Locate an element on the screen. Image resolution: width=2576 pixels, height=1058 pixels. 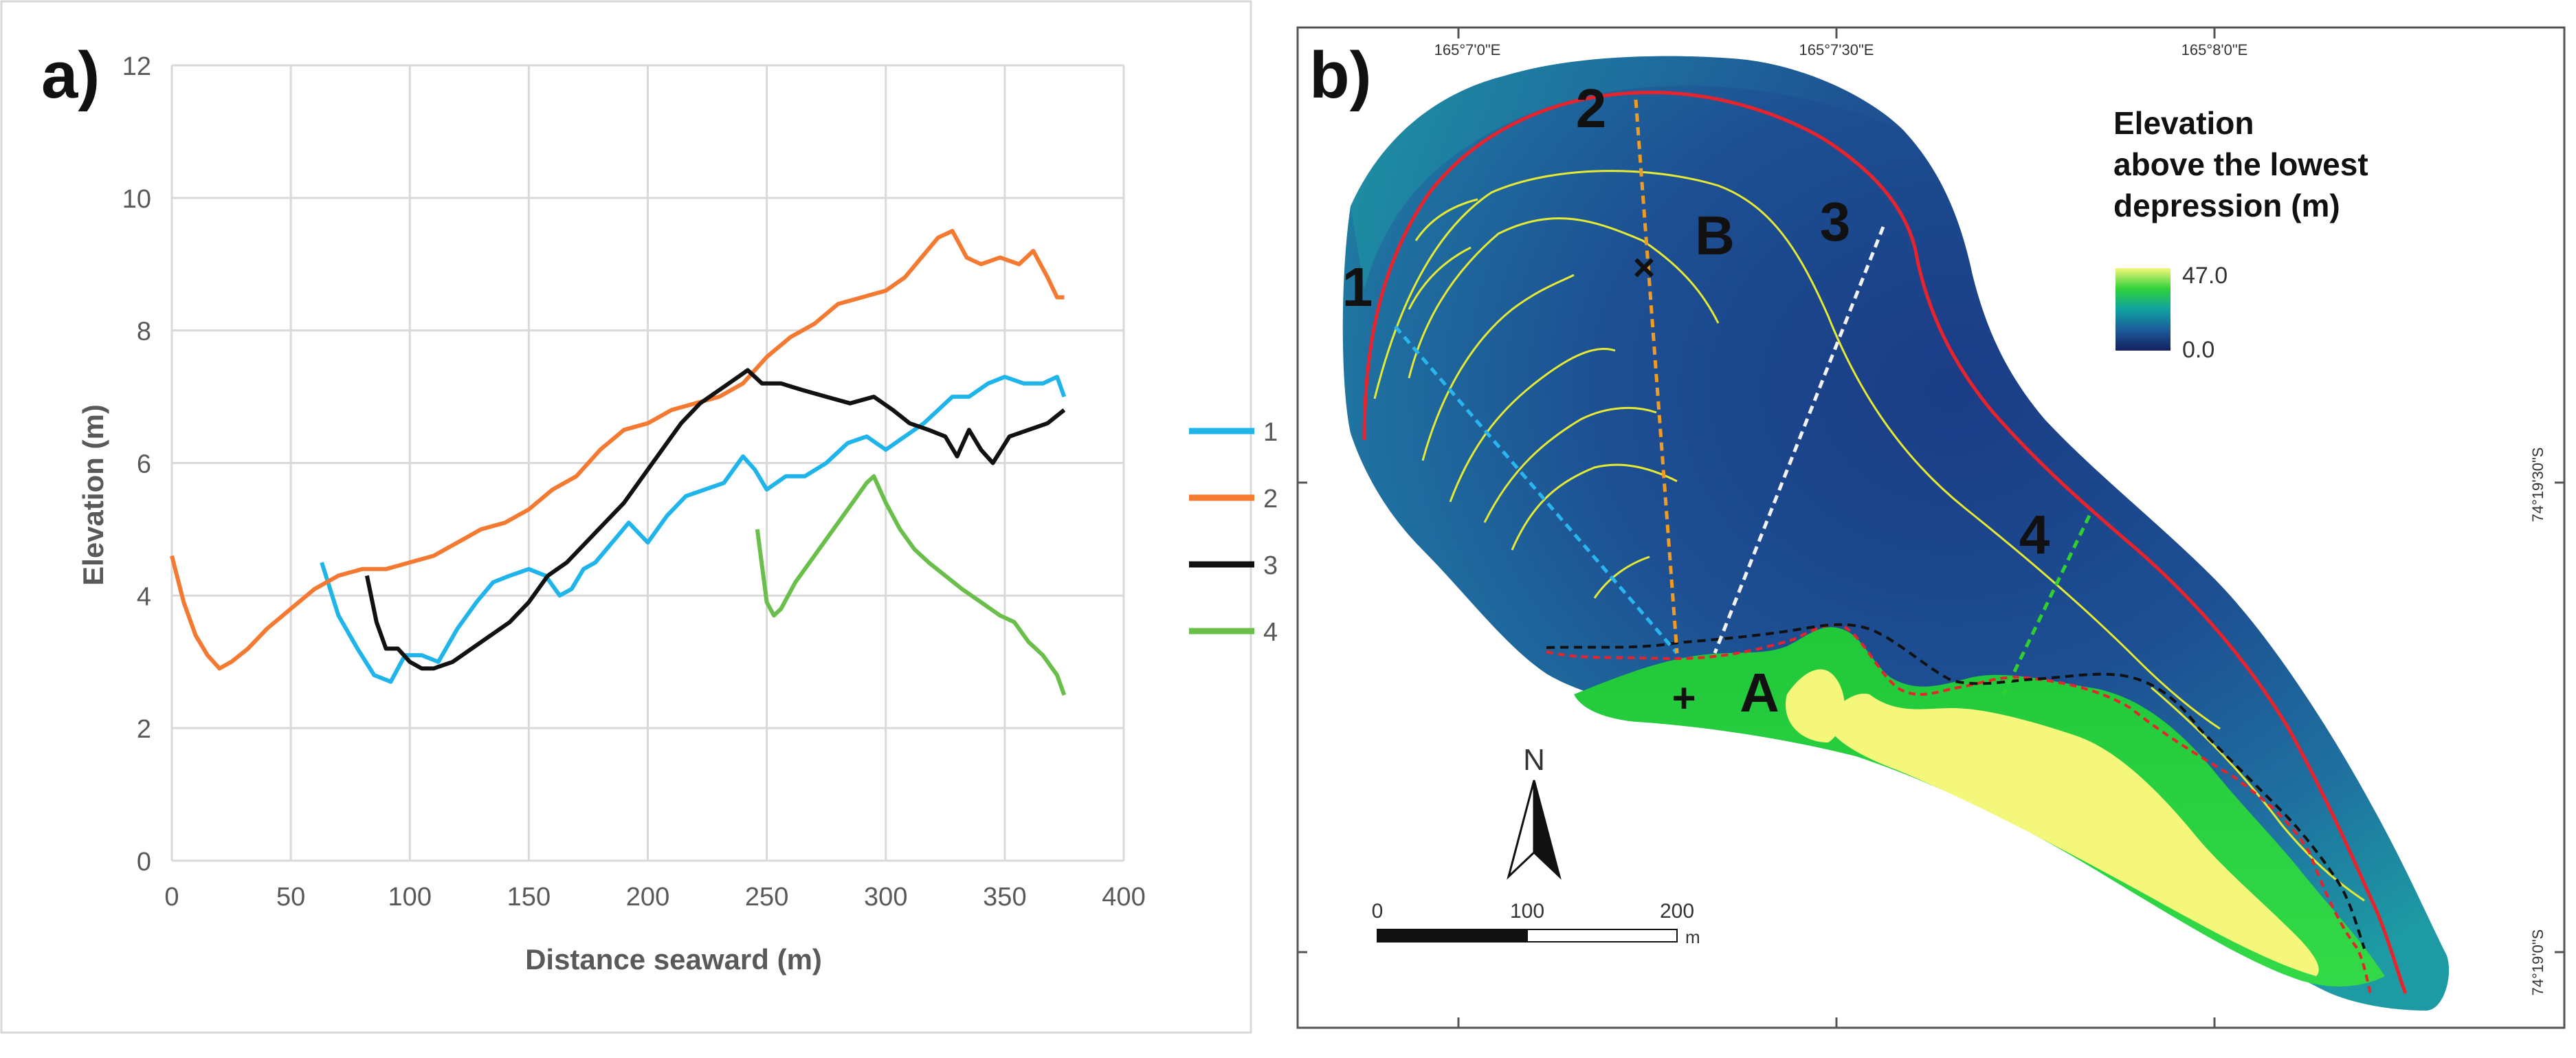
colorbar-title-line-3: depression (m) is located at coordinates (2226, 205).